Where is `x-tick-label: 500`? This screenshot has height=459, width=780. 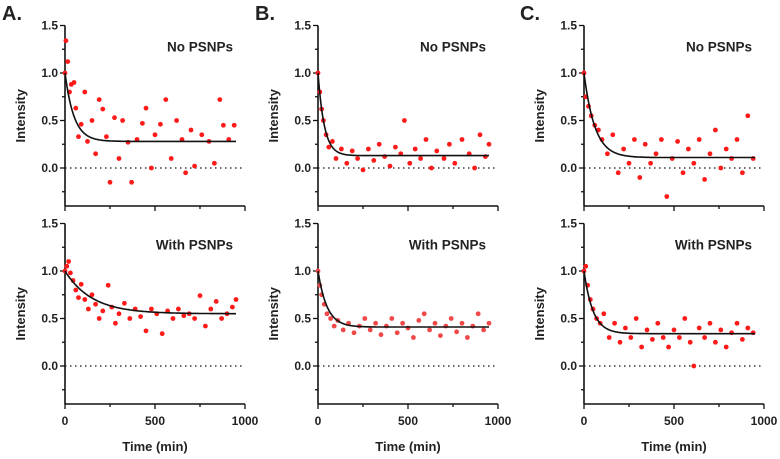
x-tick-label: 500 is located at coordinates (155, 421).